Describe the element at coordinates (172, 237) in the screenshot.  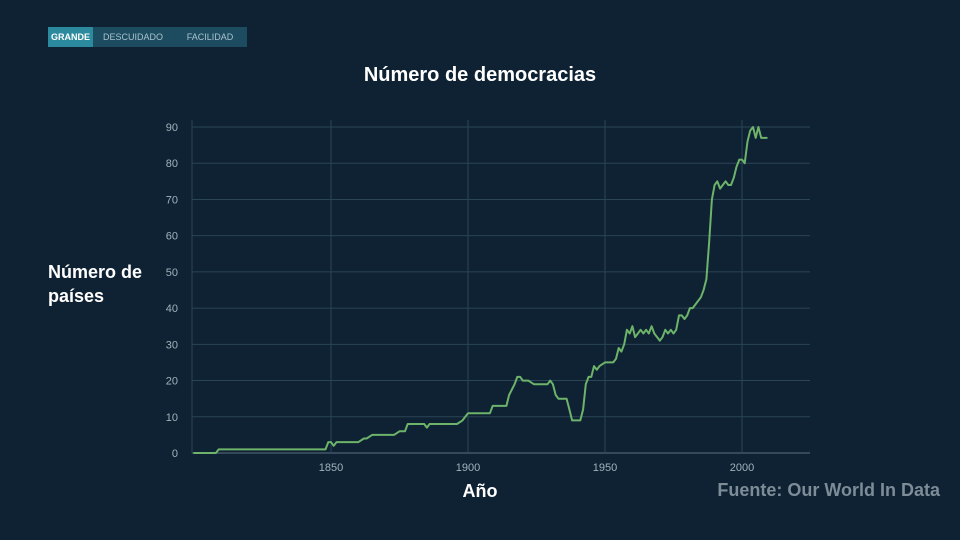
I see `y-tick-label: 60` at that location.